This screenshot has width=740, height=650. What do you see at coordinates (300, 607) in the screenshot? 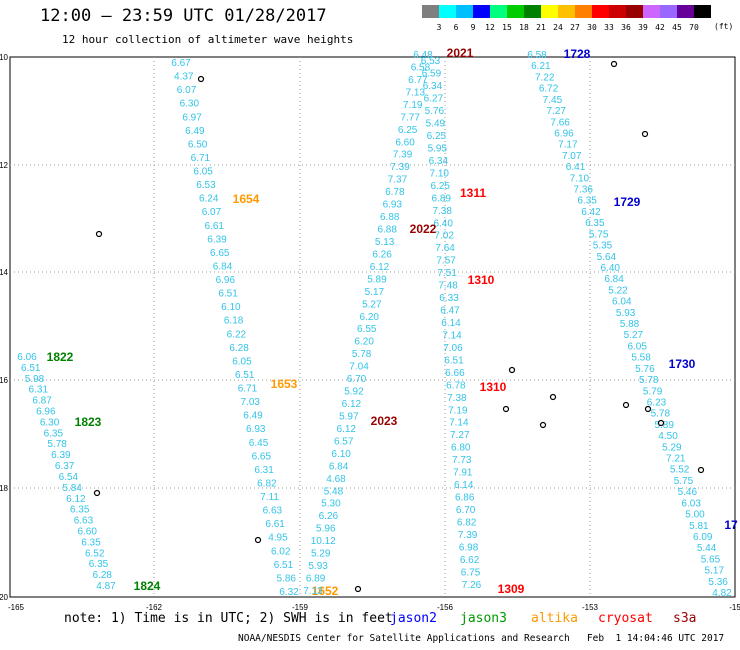
I see `lon-tick-label: -159` at bounding box center [300, 607].